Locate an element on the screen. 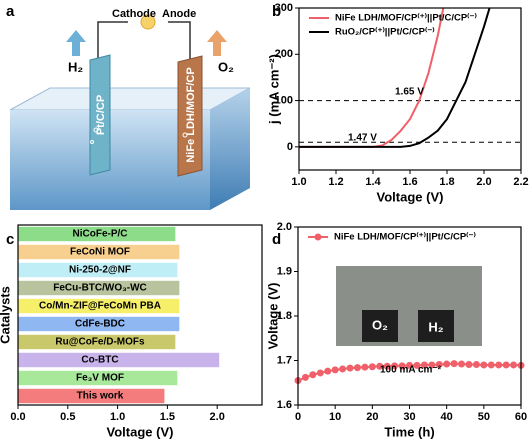  x-tick-label: 0.5 is located at coordinates (67, 417).